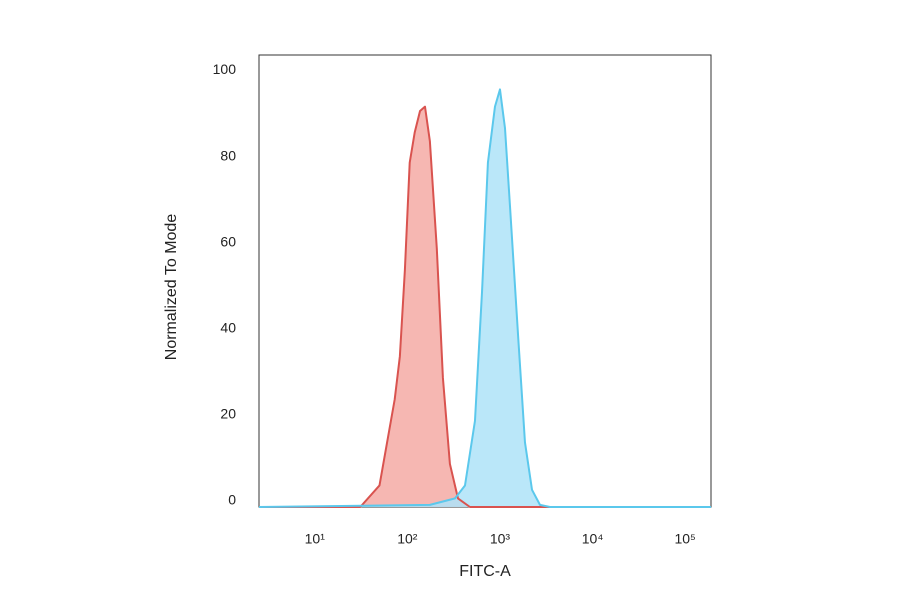 This screenshot has width=900, height=599. I want to click on y-tick-label: 100, so click(225, 69).